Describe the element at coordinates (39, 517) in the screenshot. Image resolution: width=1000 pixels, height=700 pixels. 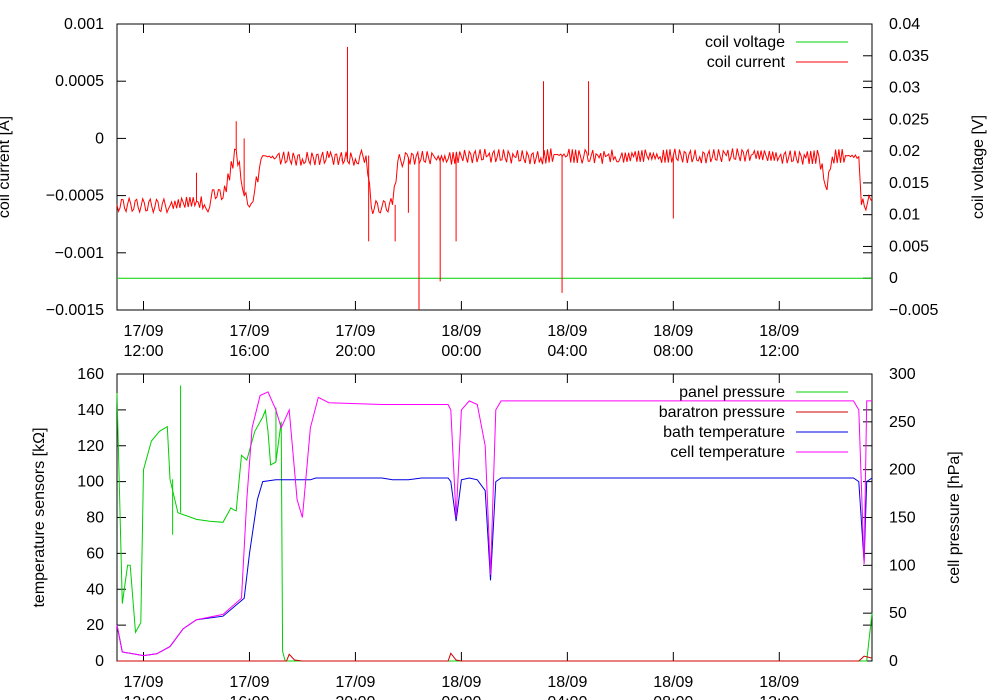
I see `chart2-ylabel-left: temperature sensors [kΩ]` at that location.